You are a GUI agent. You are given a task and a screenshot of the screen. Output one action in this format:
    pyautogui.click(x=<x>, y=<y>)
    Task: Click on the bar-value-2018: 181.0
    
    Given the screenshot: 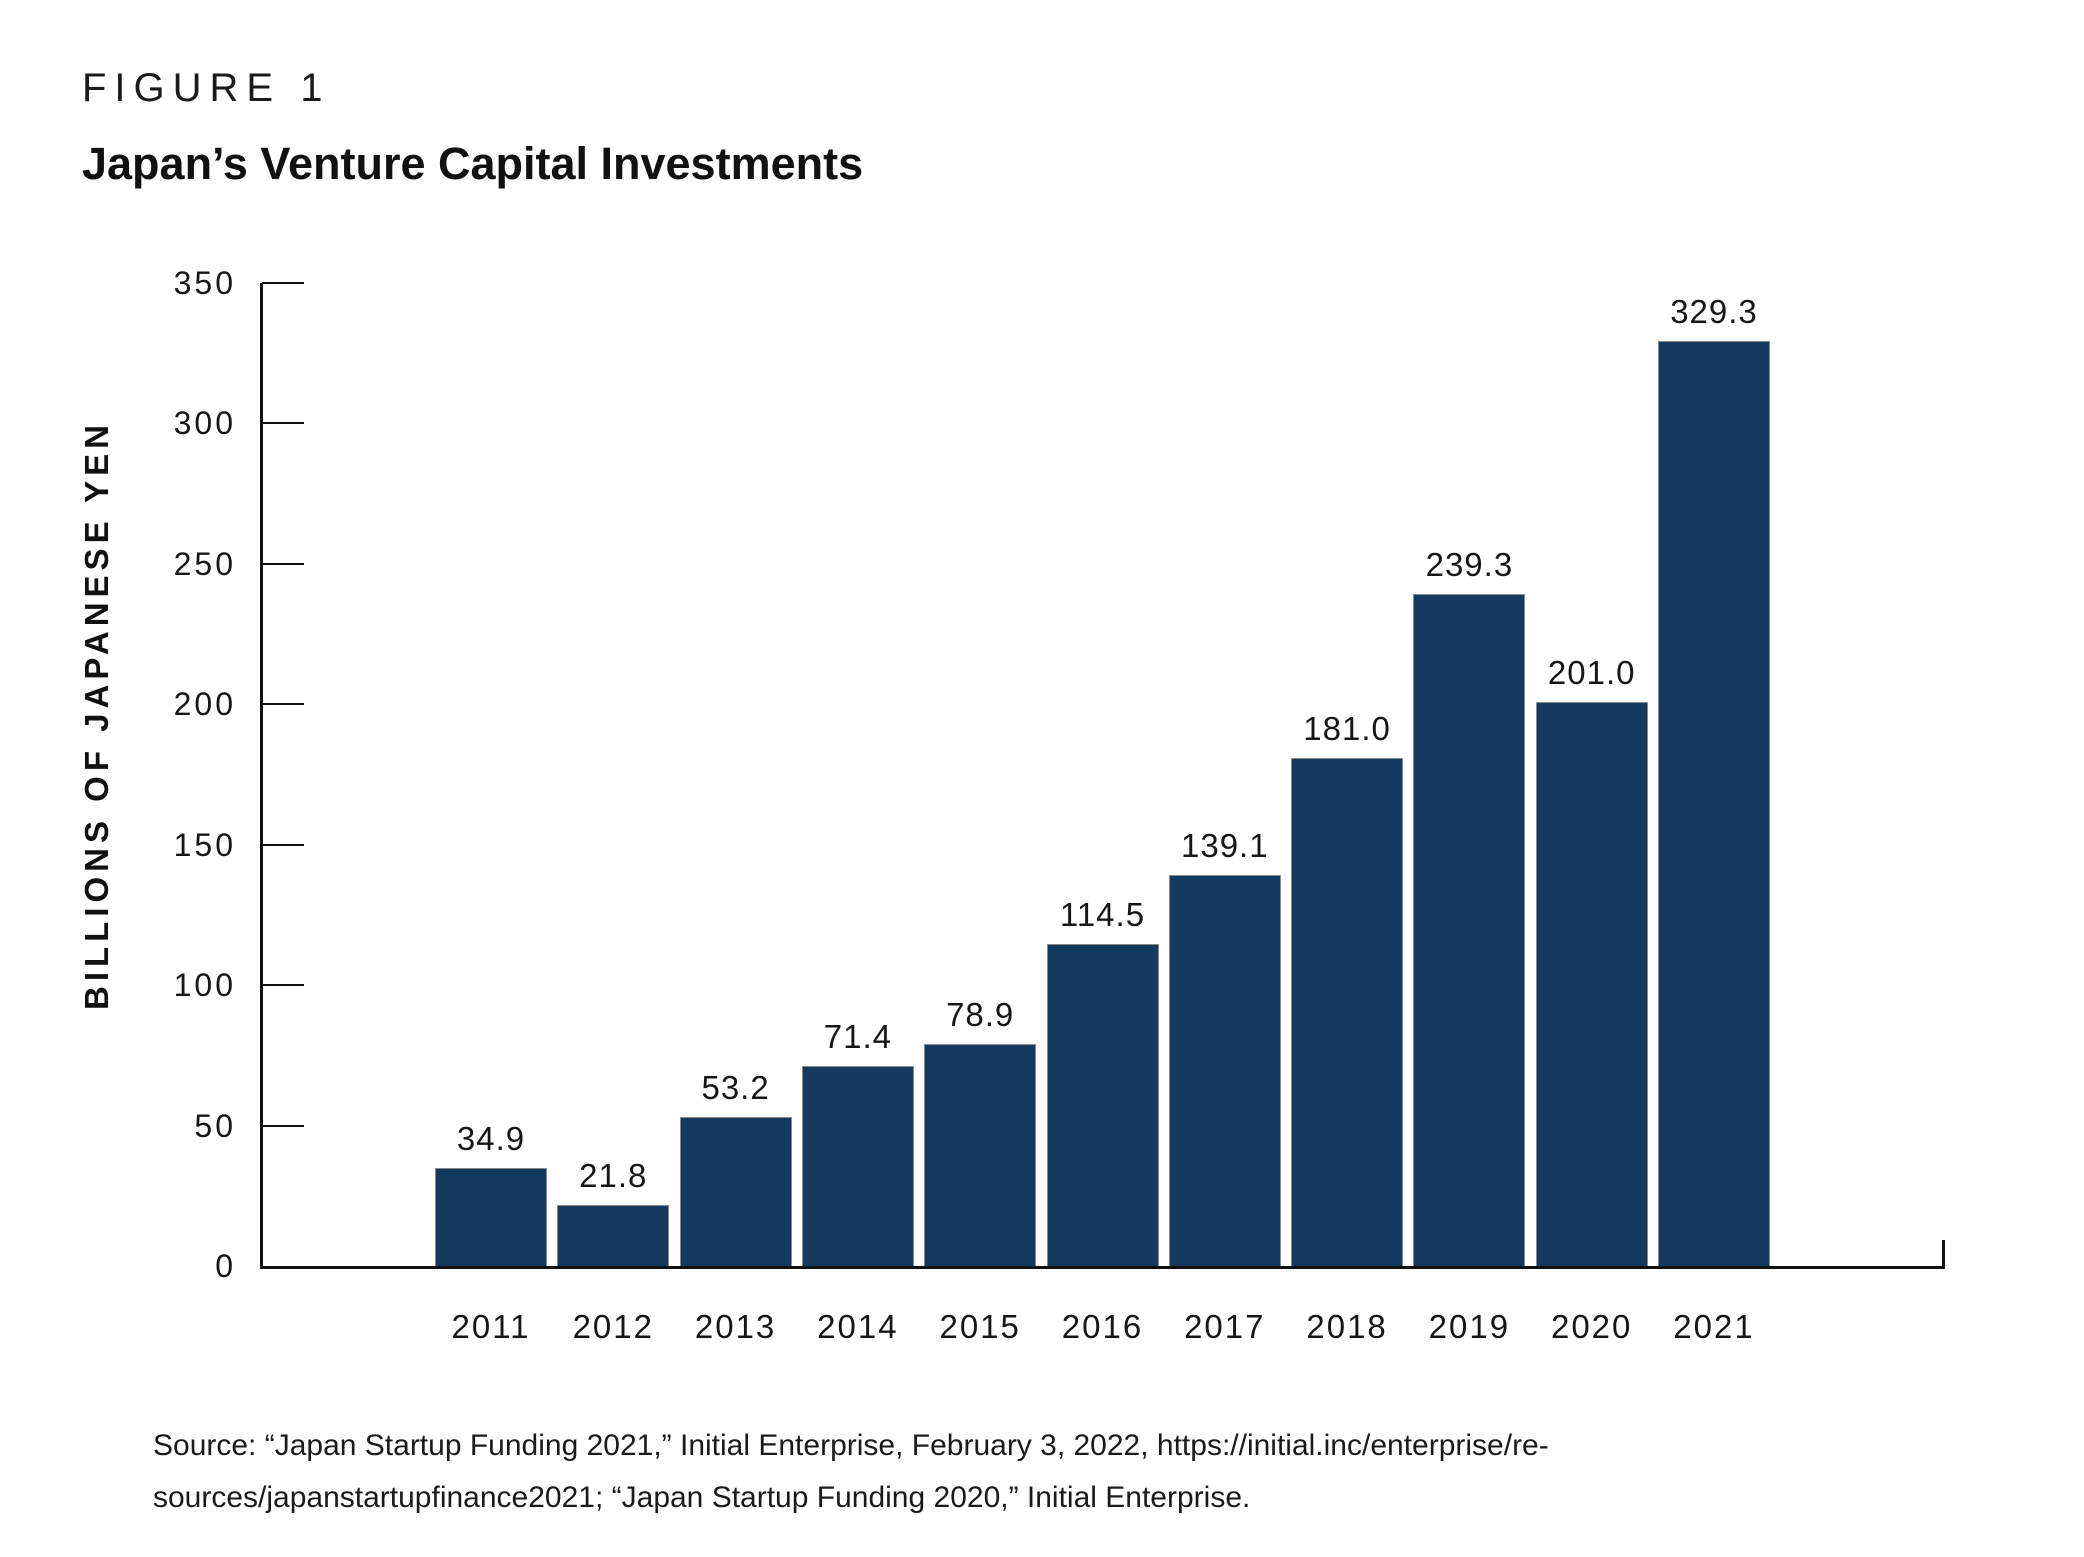 What is the action you would take?
    pyautogui.click(x=1347, y=728)
    